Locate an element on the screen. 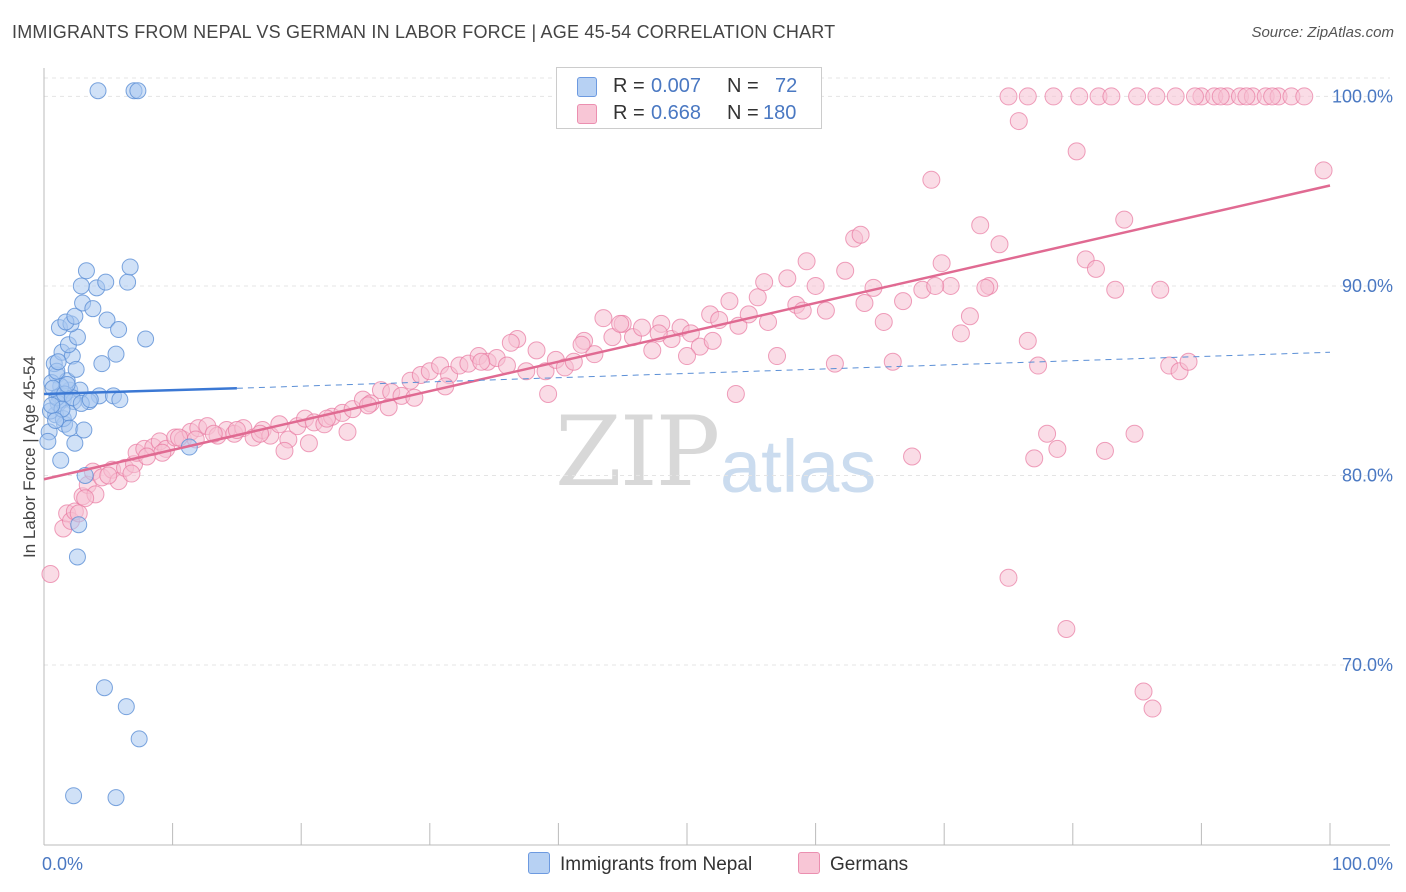 This screenshot has width=1406, height=892. bottom-legend-germans: Germans is located at coordinates (853, 864).